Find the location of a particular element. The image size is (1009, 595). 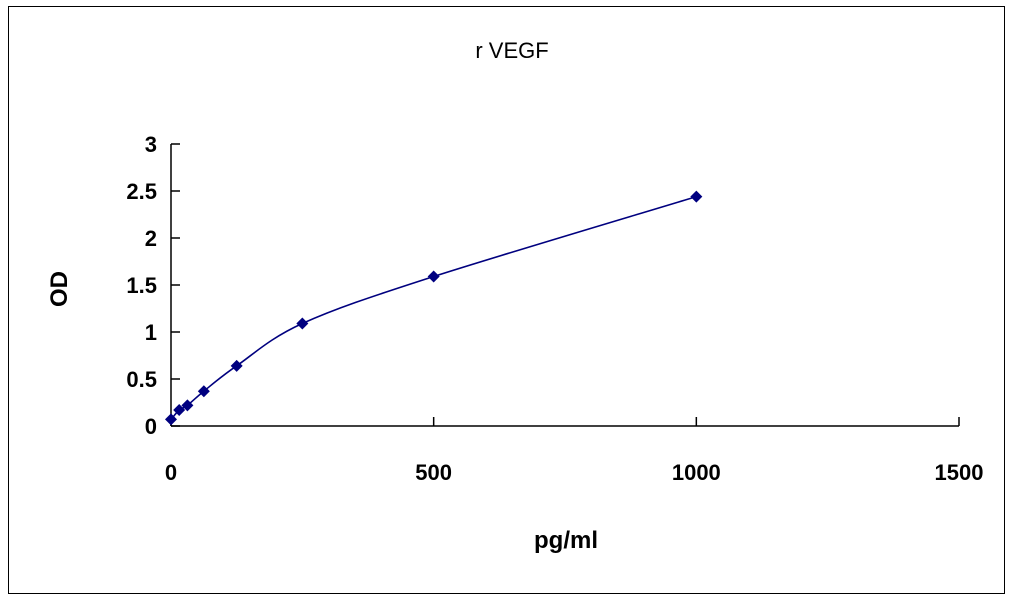

x-axis-label: pg/ml is located at coordinates (566, 540).